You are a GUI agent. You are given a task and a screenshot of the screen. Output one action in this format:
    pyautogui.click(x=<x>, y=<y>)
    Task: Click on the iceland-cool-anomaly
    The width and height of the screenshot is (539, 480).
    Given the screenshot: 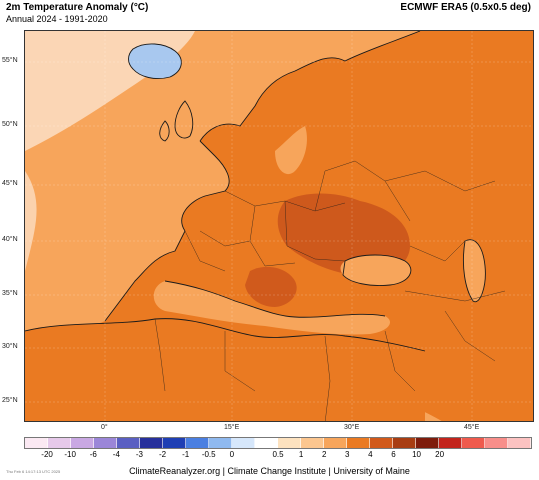 What is the action you would take?
    pyautogui.click(x=155, y=61)
    